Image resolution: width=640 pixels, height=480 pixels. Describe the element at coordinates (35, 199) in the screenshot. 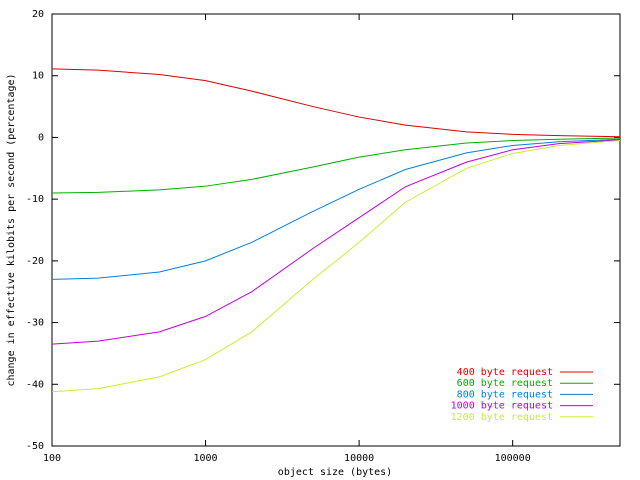

I see `y-tick-label: -10` at that location.